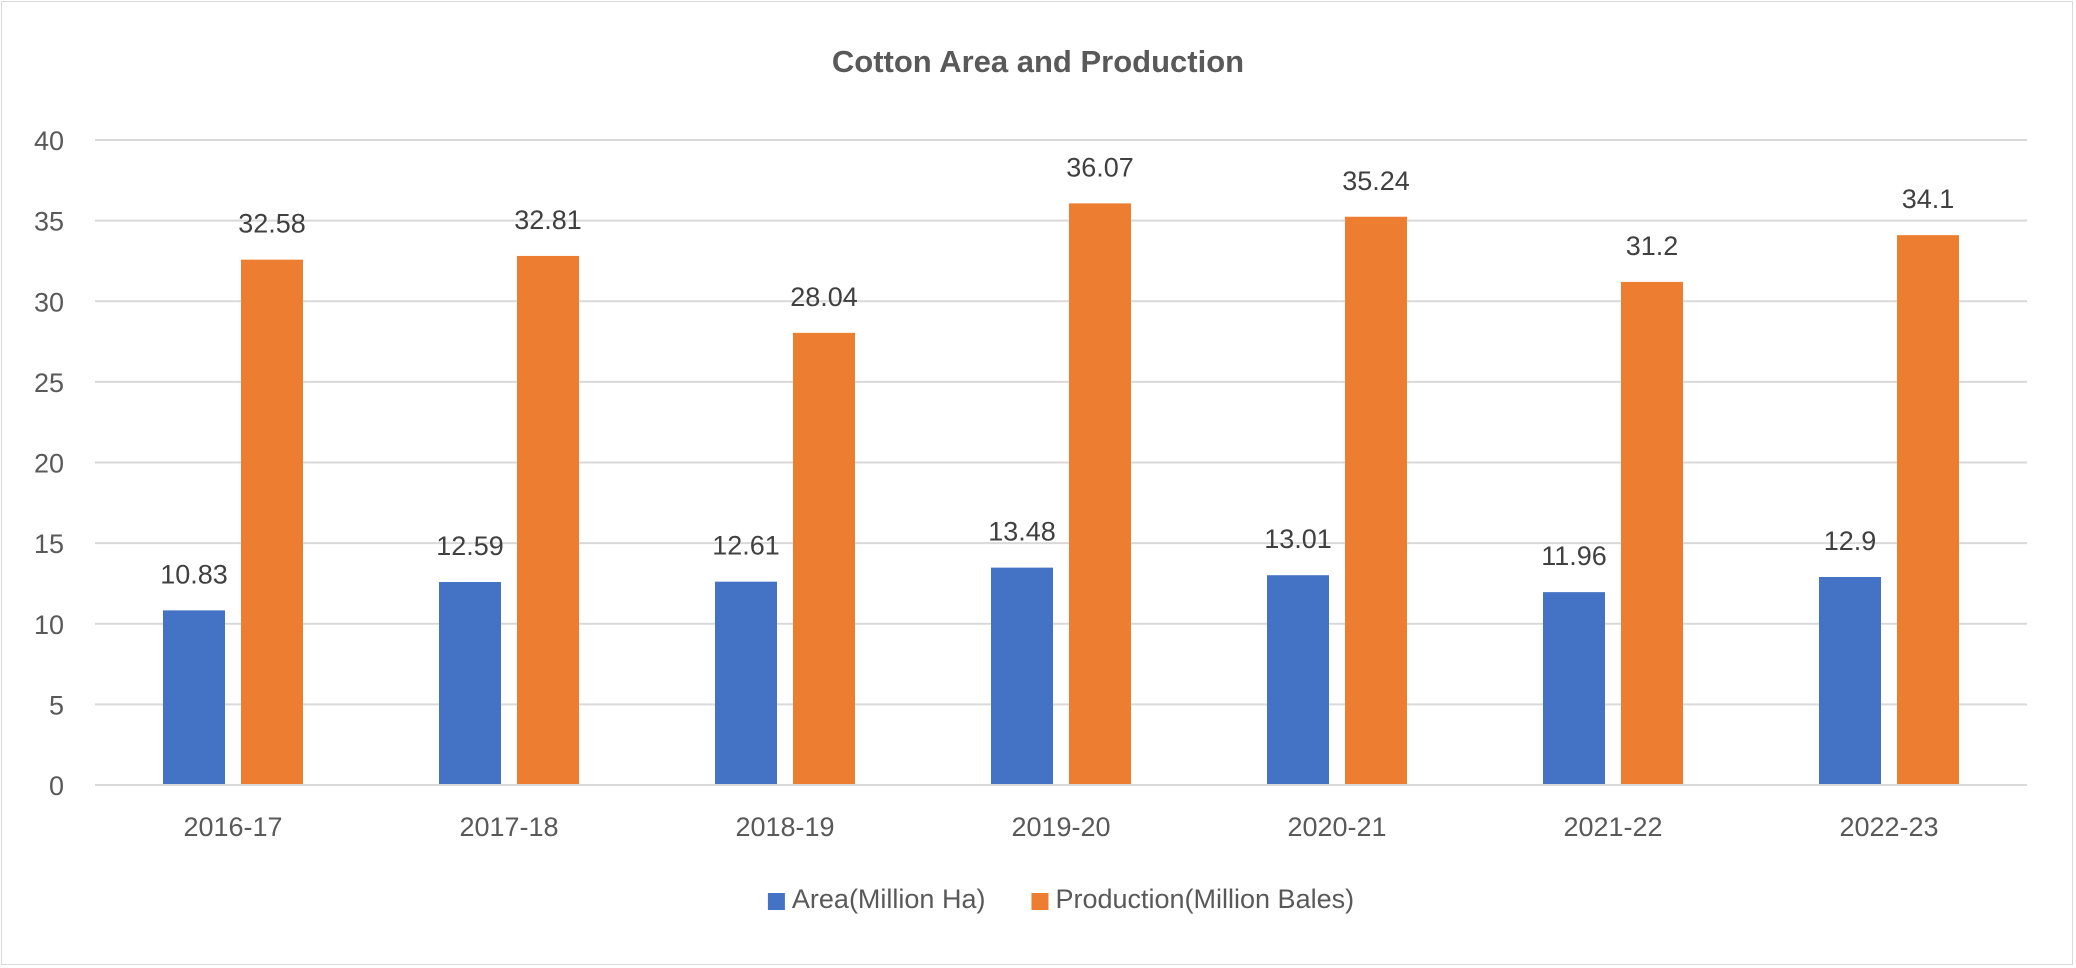 Image resolution: width=2076 pixels, height=968 pixels. I want to click on data-label-production: 31.2, so click(1652, 246).